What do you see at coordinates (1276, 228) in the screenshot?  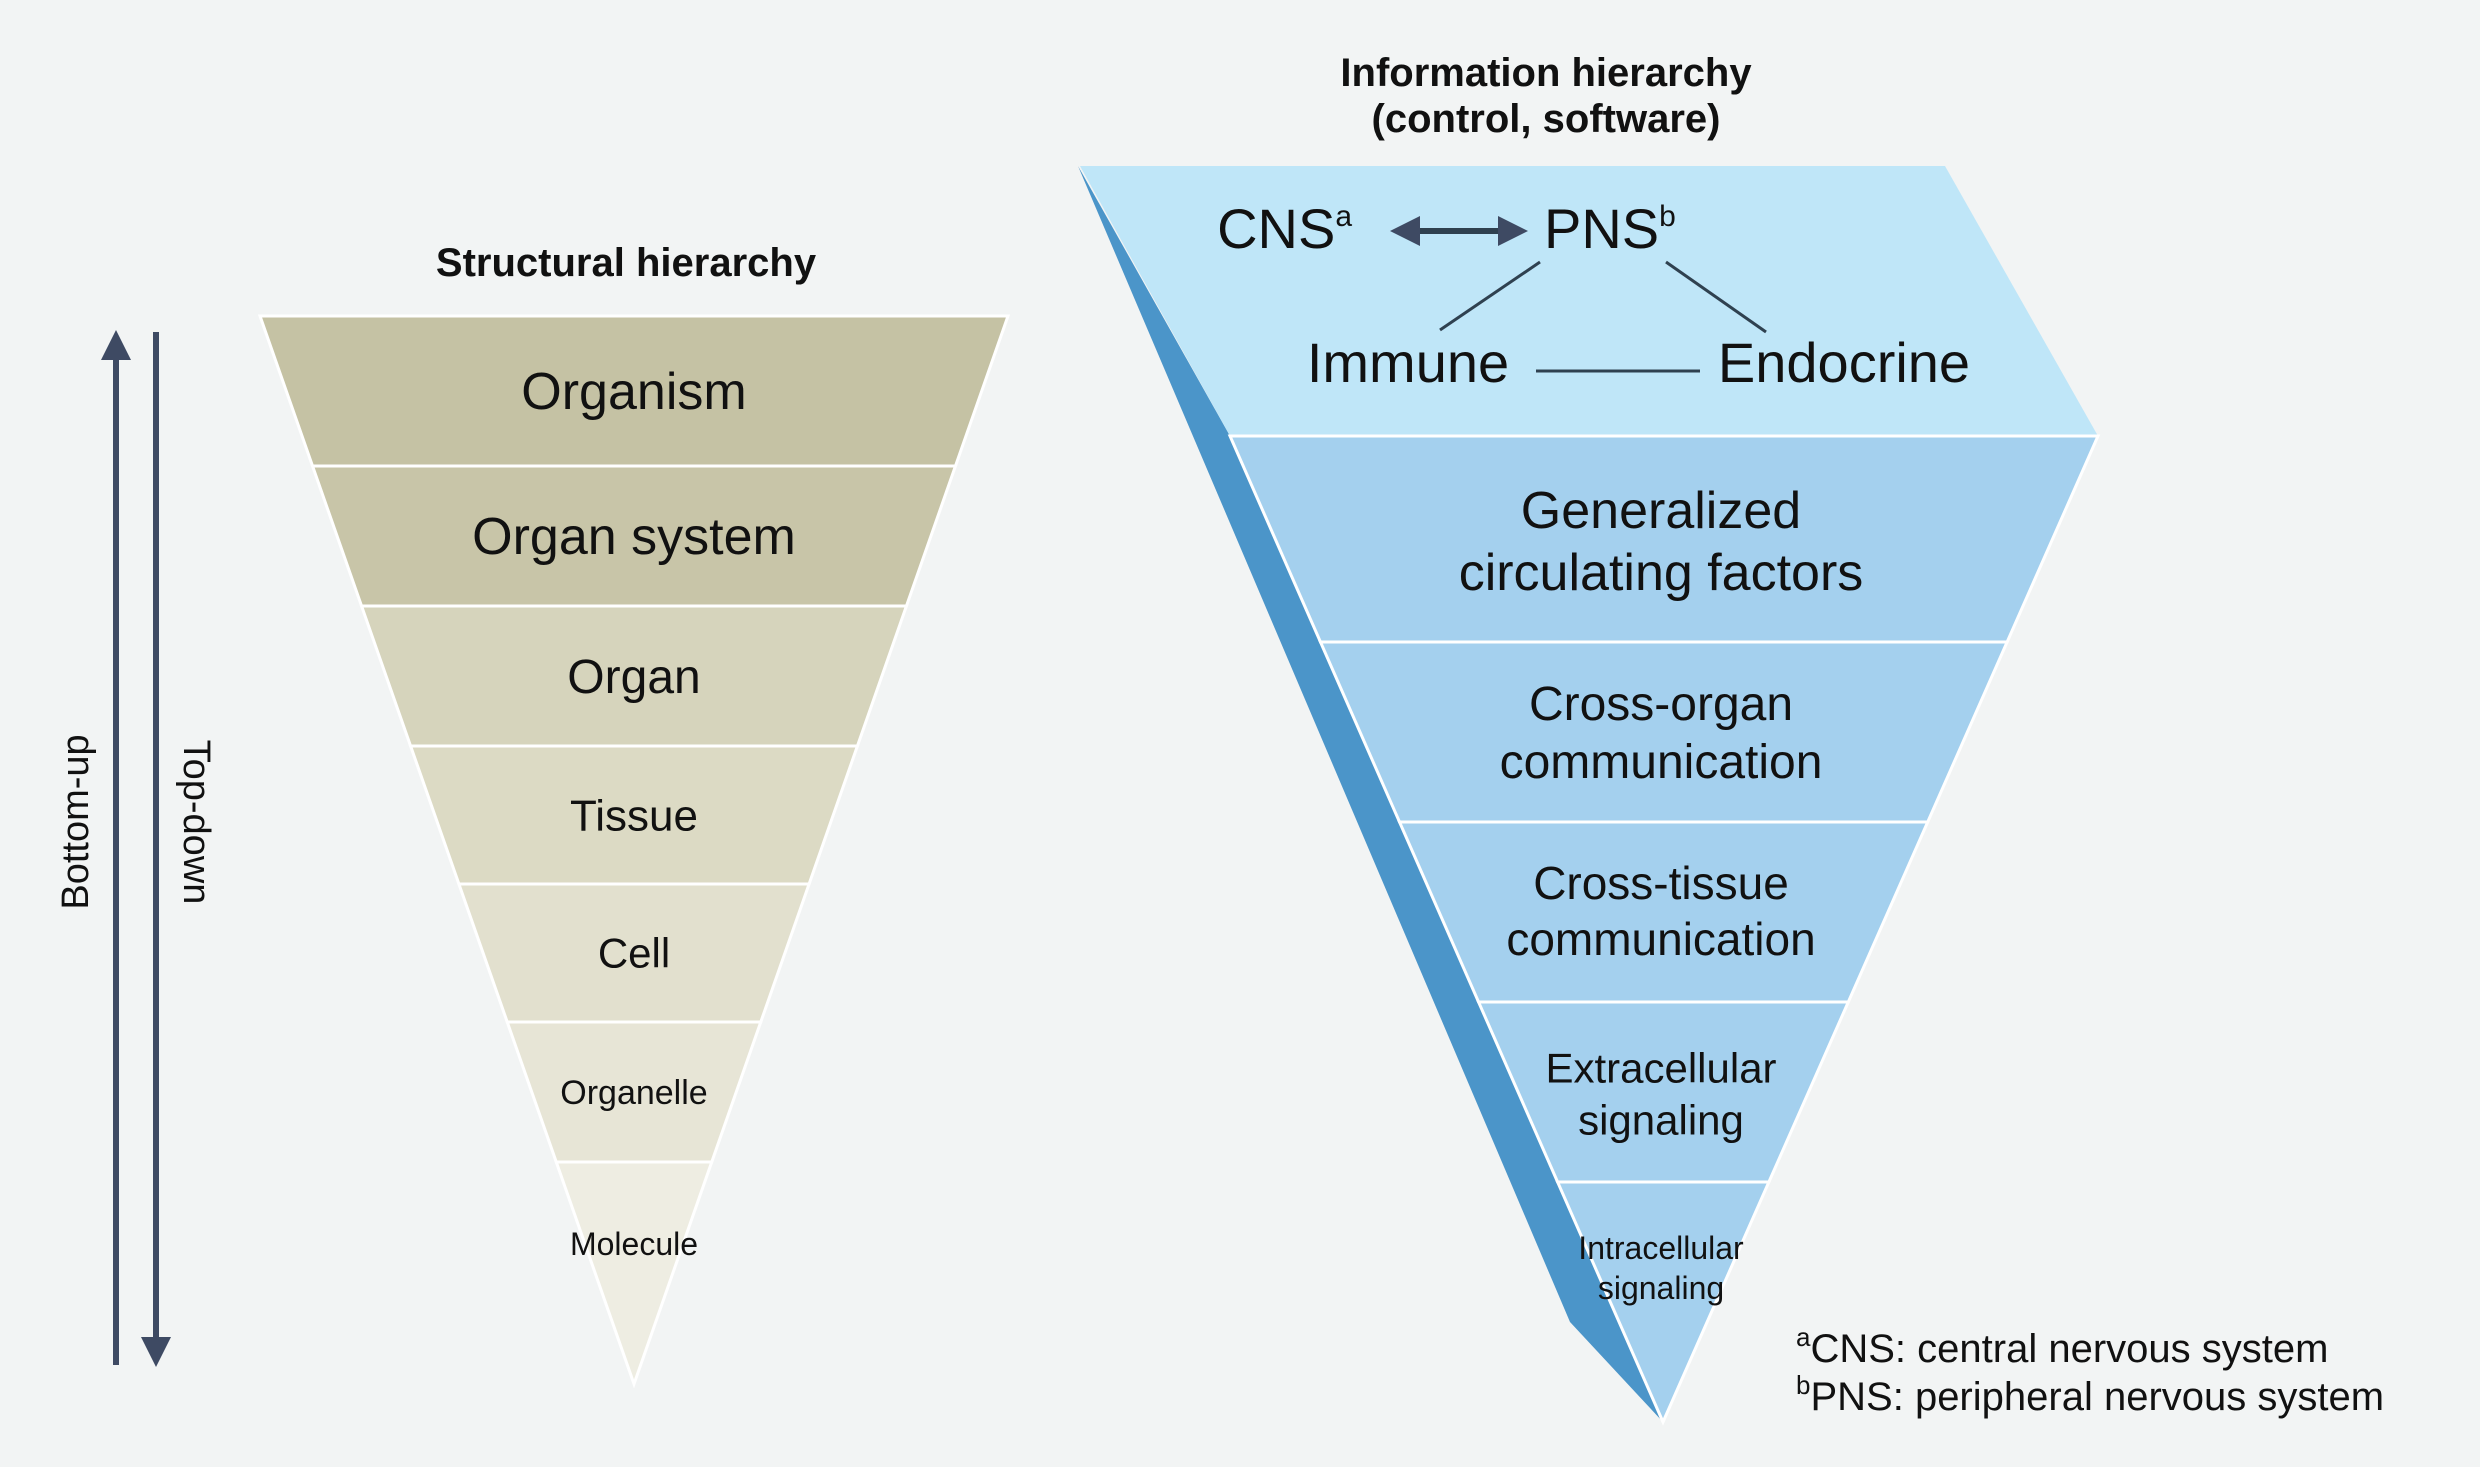 I see `cns-text: CNS` at bounding box center [1276, 228].